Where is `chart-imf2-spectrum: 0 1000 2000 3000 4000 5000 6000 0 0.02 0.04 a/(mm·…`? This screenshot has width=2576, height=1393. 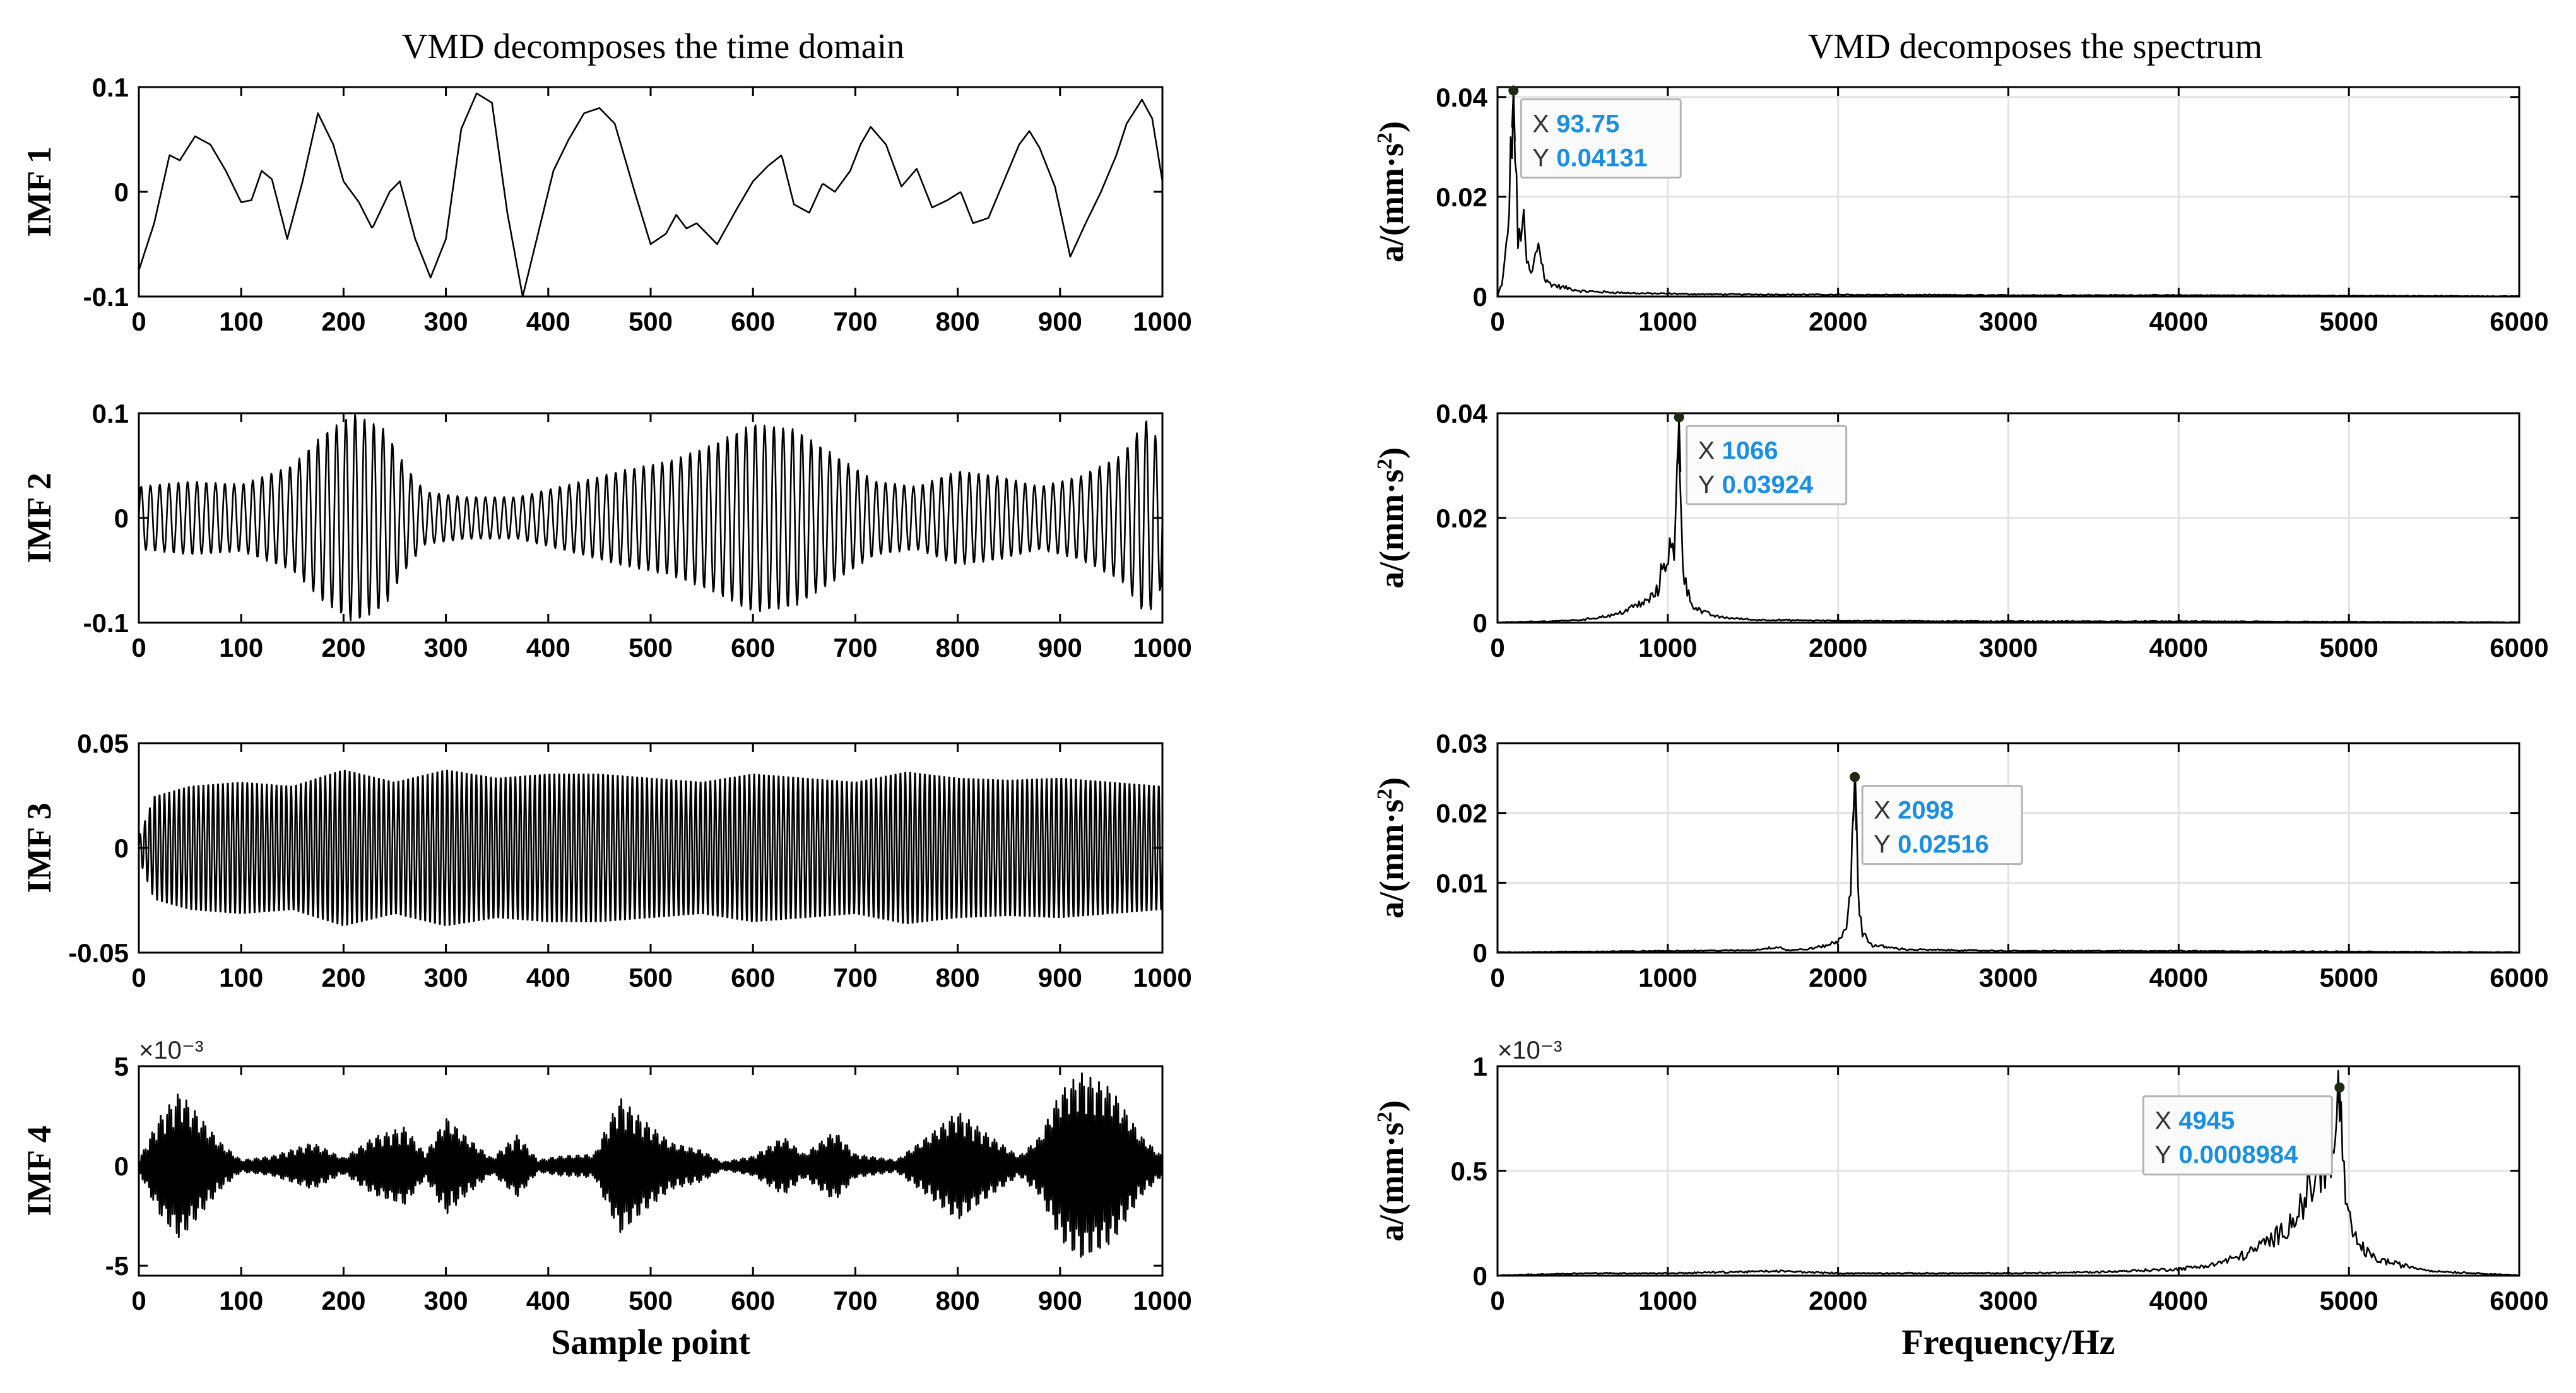 chart-imf2-spectrum: 0 1000 2000 3000 4000 5000 6000 0 0.02 0.04 a/(mm·… is located at coordinates (1961, 530).